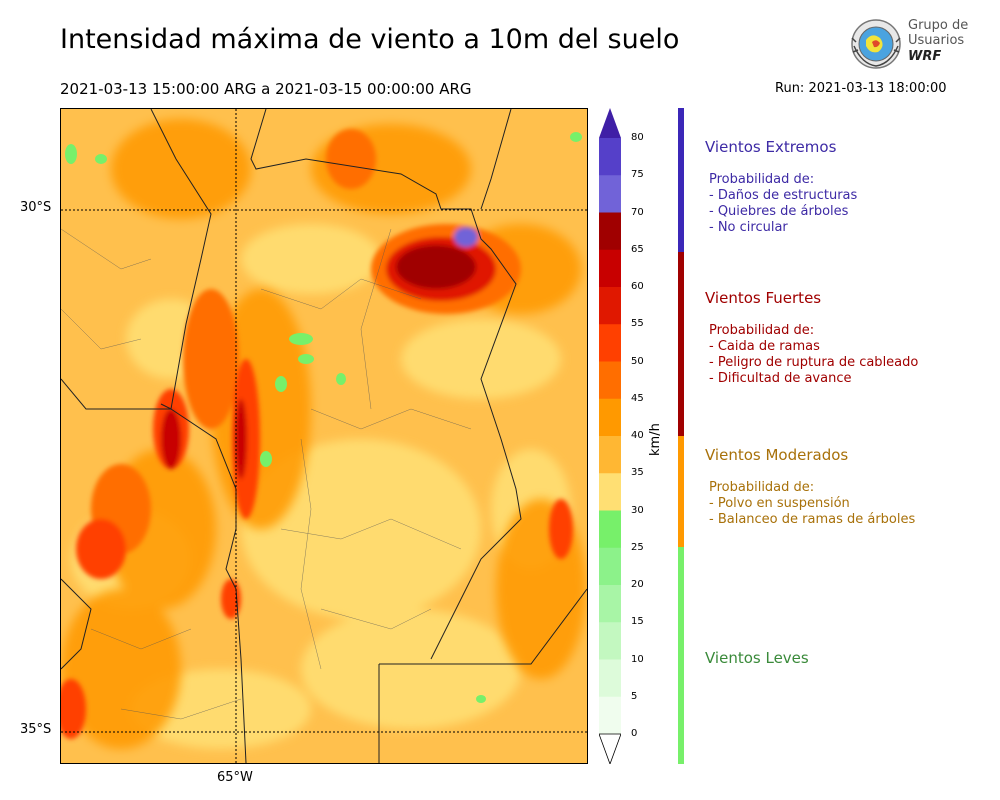 This screenshot has height=800, width=1000. I want to click on colorbar-extend-top, so click(610, 123).